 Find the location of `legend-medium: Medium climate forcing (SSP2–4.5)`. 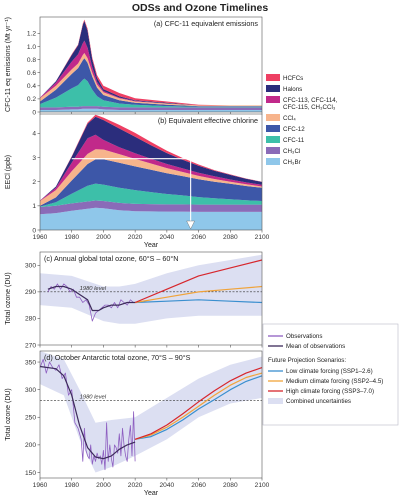

legend-medium: Medium climate forcing (SSP2–4.5) is located at coordinates (334, 381).